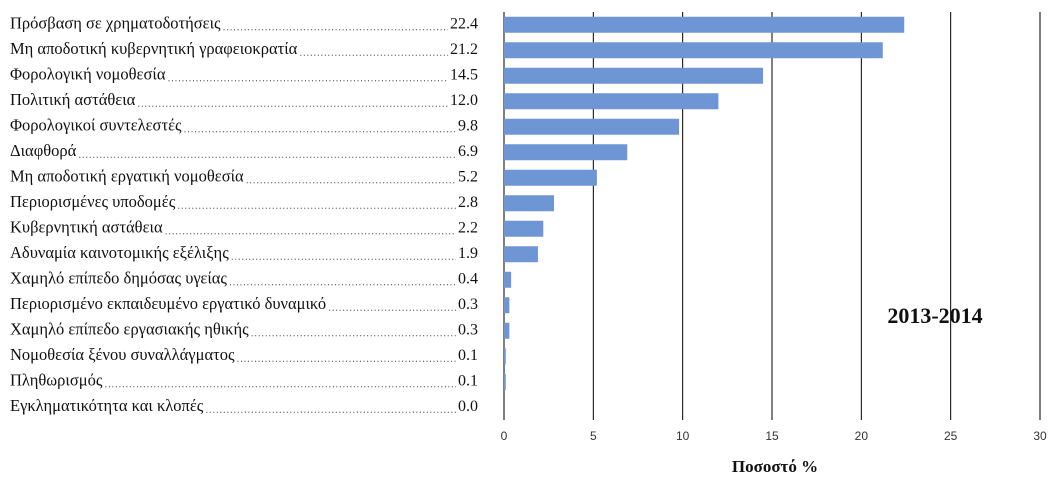  What do you see at coordinates (951, 436) in the screenshot?
I see `x-tick-label: 25` at bounding box center [951, 436].